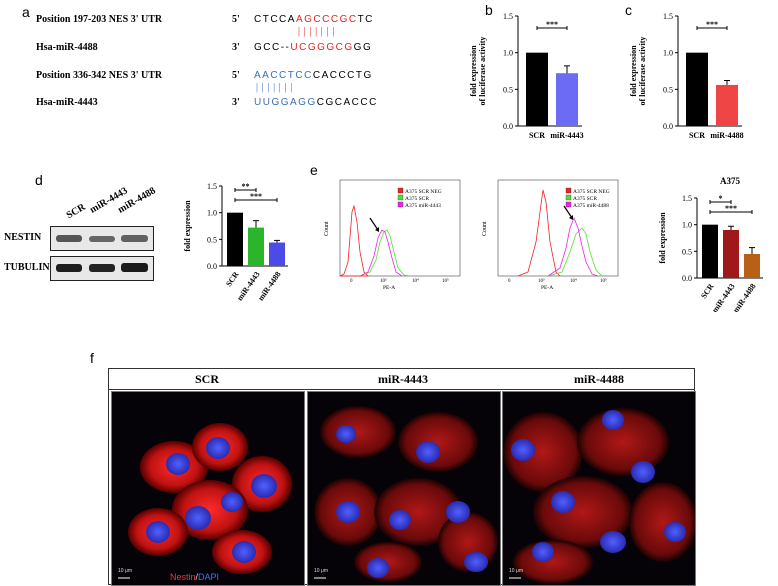  Describe the element at coordinates (547, 288) in the screenshot. I see `flow2-xlabel: PE-A` at that location.